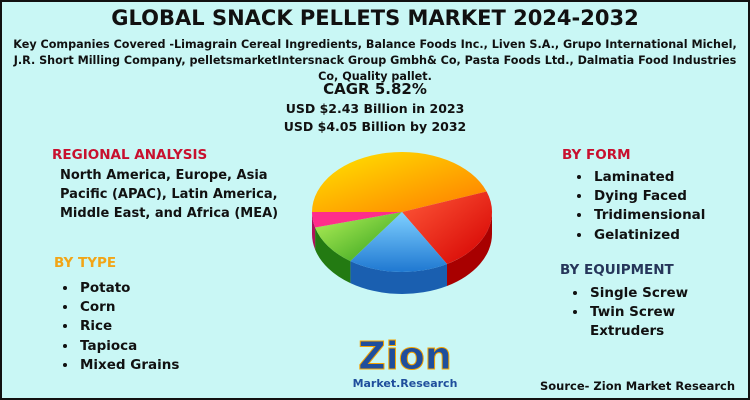 This screenshot has height=400, width=750. What do you see at coordinates (648, 215) in the screenshot?
I see `list-item: Tridimensional` at bounding box center [648, 215].